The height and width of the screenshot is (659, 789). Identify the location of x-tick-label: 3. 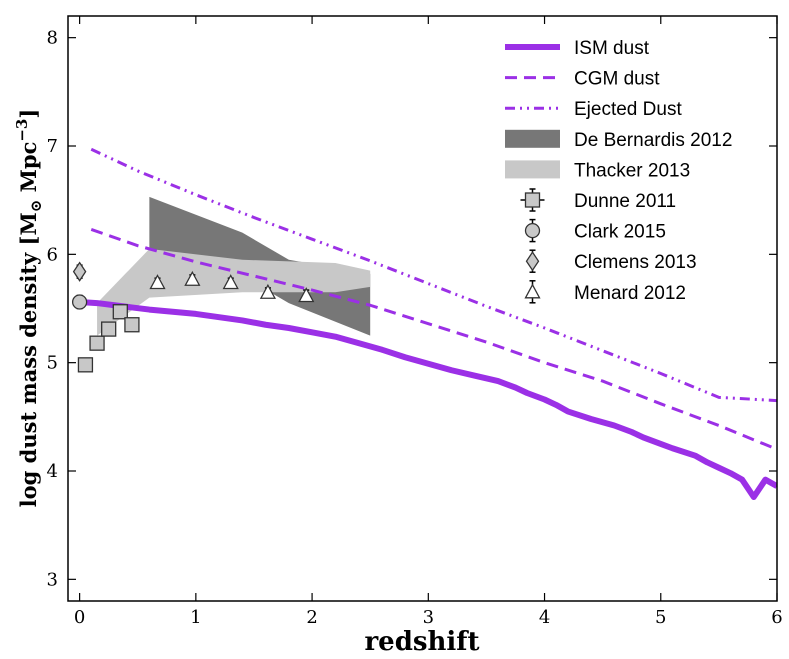
(428, 617).